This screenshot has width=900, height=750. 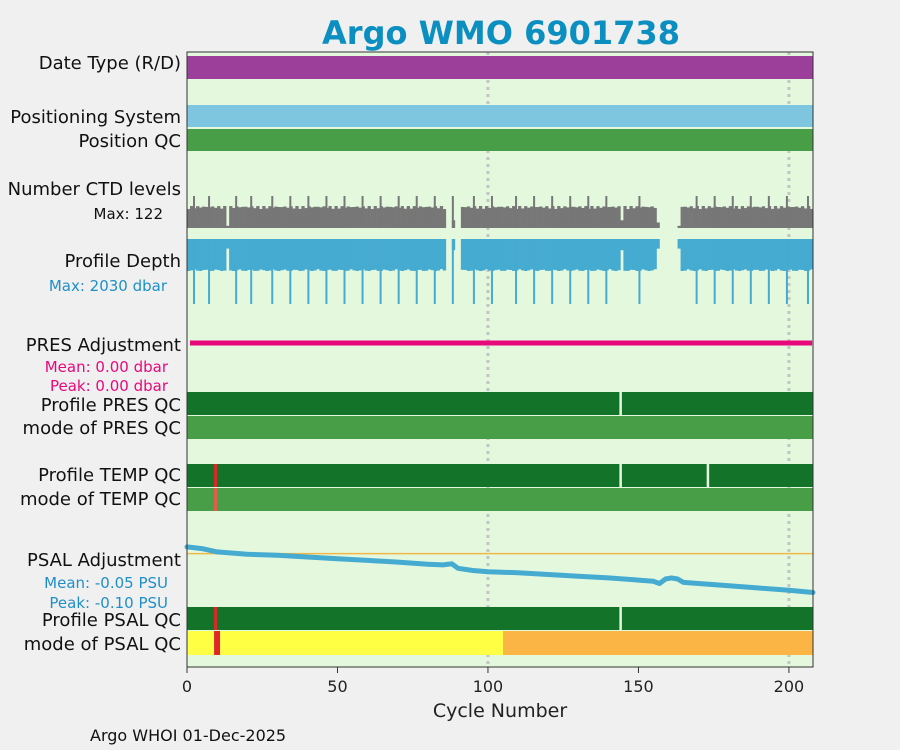 What do you see at coordinates (488, 686) in the screenshot?
I see `x-tick-label: 100` at bounding box center [488, 686].